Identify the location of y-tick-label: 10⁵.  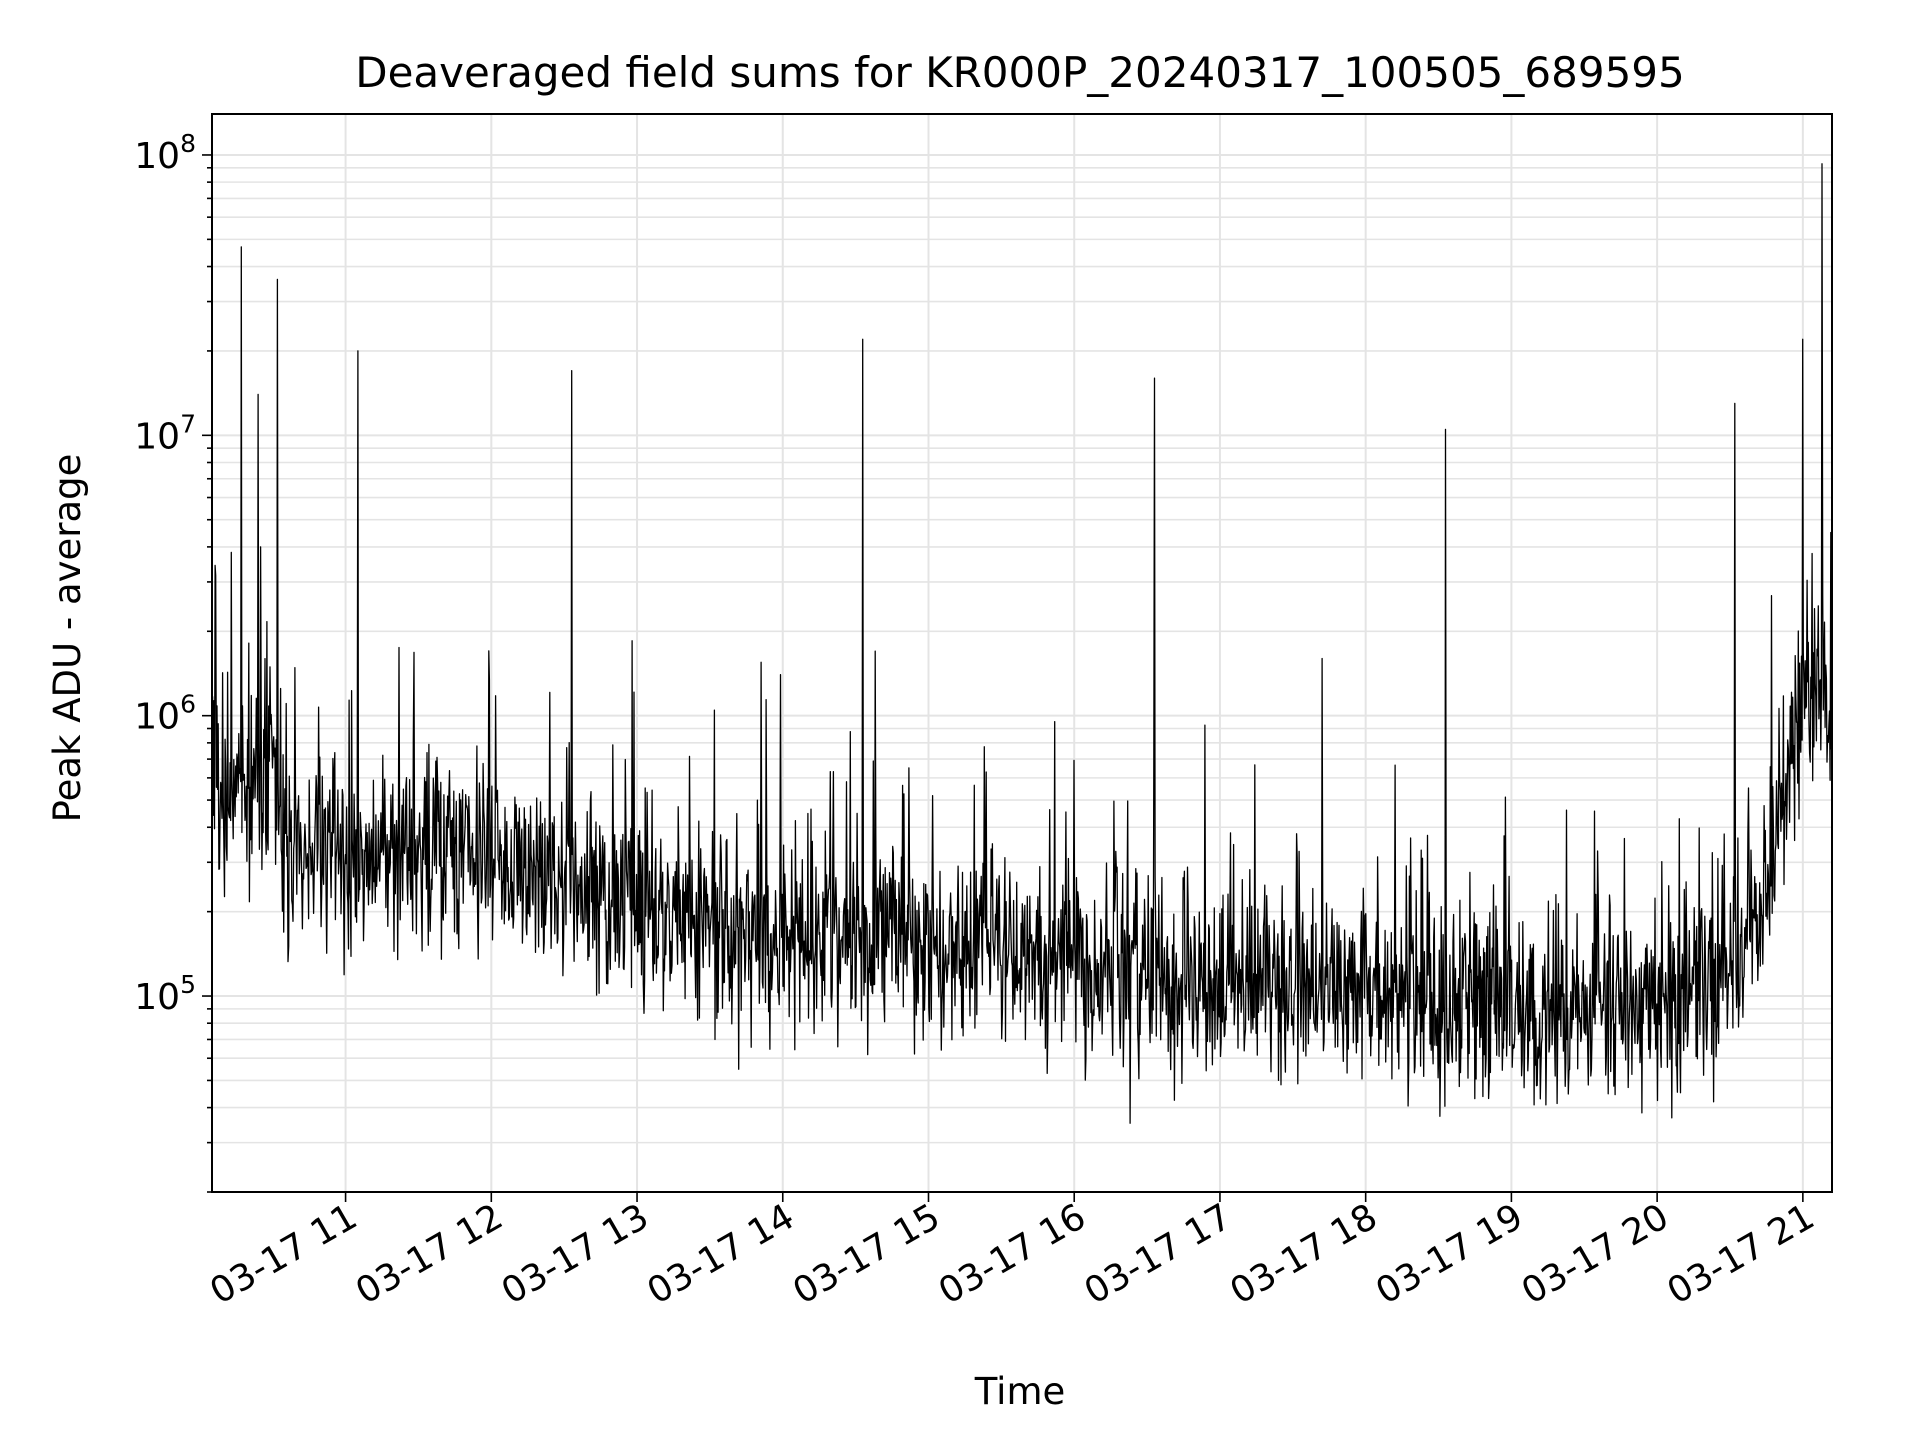
(165, 994).